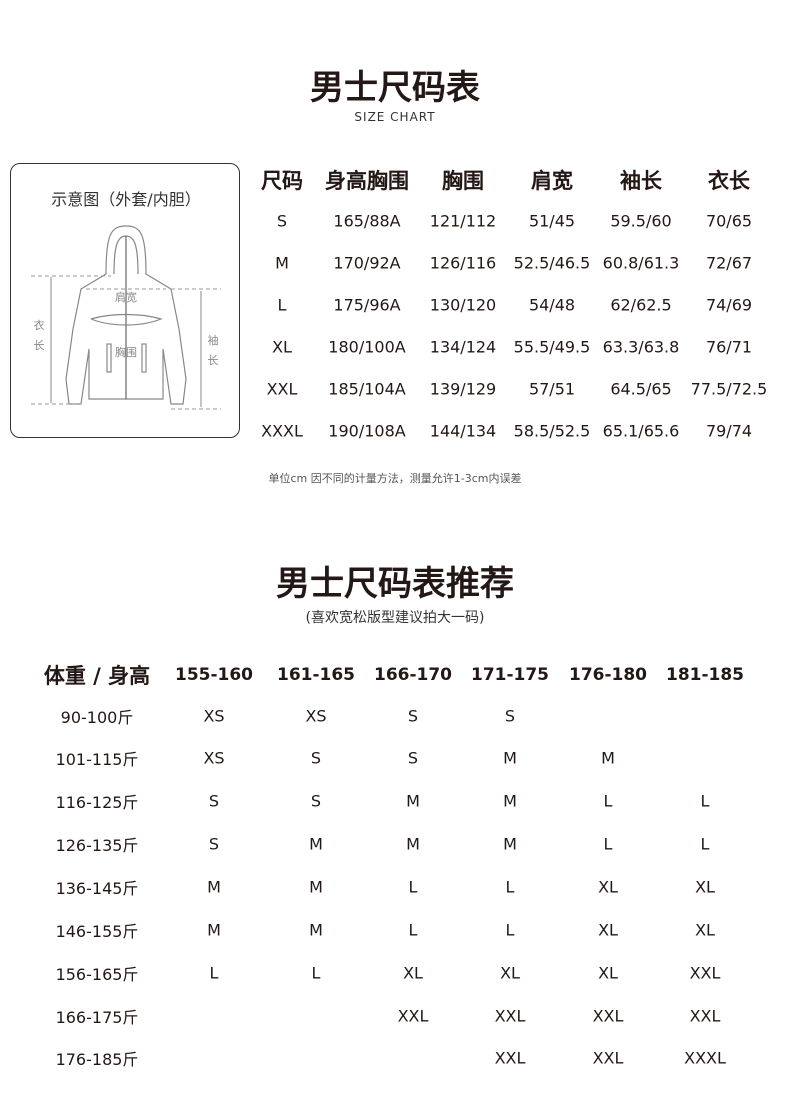  What do you see at coordinates (729, 389) in the screenshot?
I see `table-cell: 77.5/72.5` at bounding box center [729, 389].